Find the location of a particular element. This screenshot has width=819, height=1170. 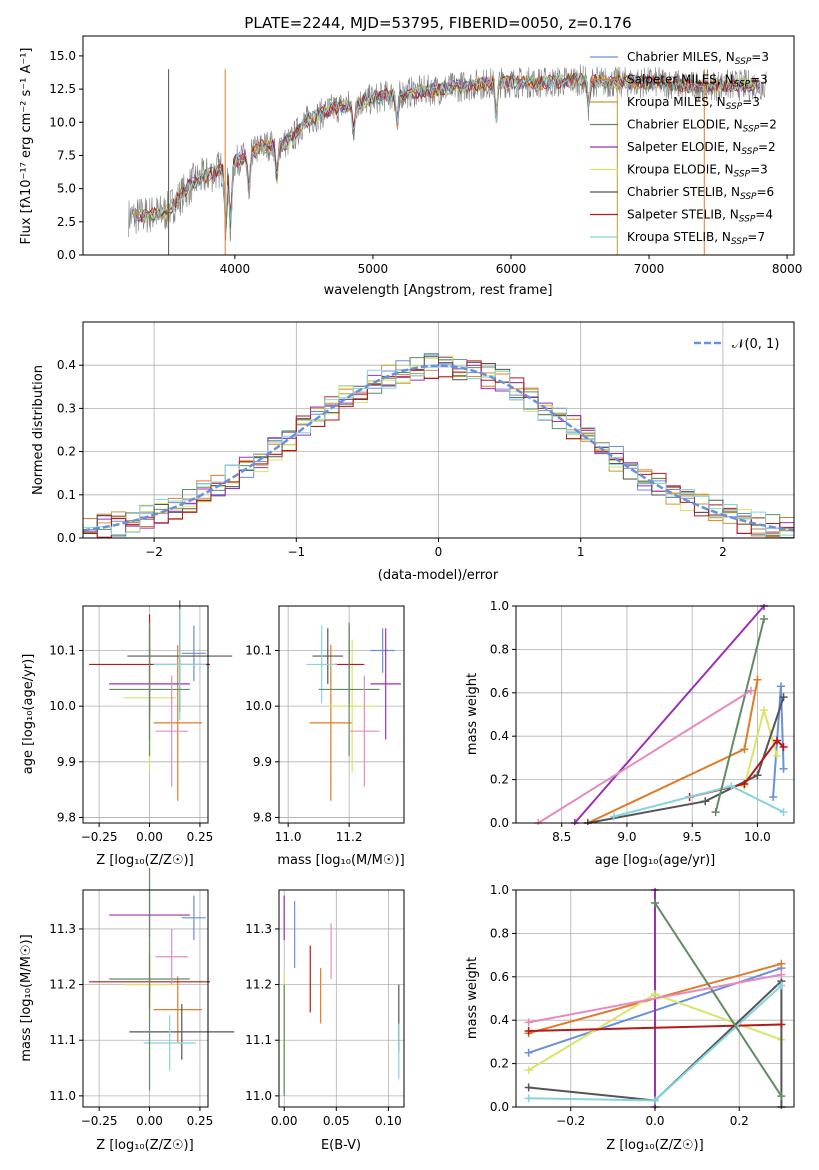

normal-legend-label: 𝒩(0, 1) is located at coordinates (755, 344).